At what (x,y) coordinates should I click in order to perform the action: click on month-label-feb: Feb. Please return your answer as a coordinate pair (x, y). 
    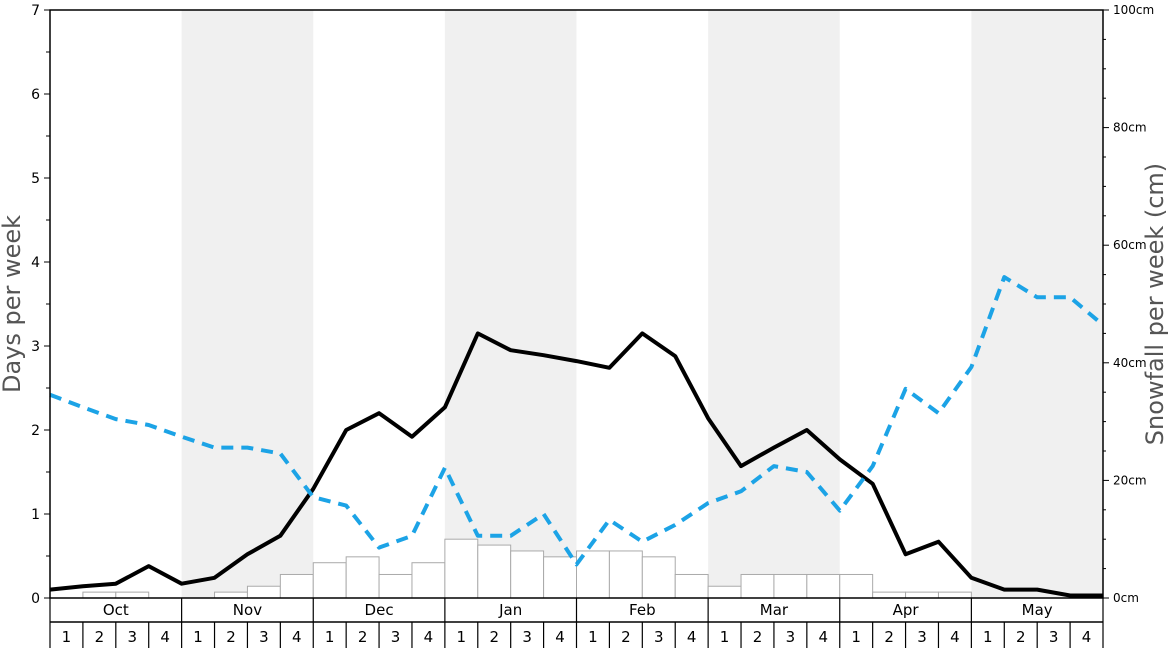
    Looking at the image, I should click on (642, 610).